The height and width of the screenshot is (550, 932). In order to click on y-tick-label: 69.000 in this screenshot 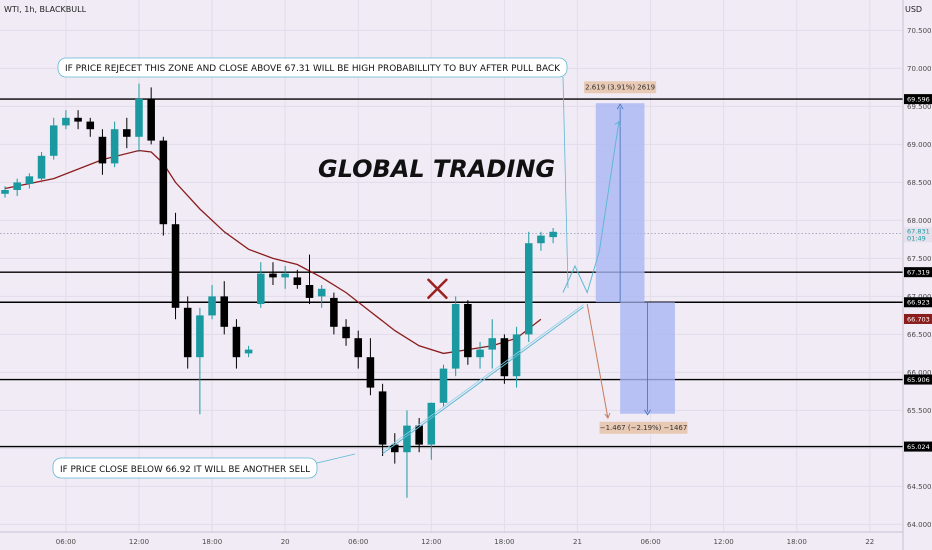, I will do `click(919, 145)`.